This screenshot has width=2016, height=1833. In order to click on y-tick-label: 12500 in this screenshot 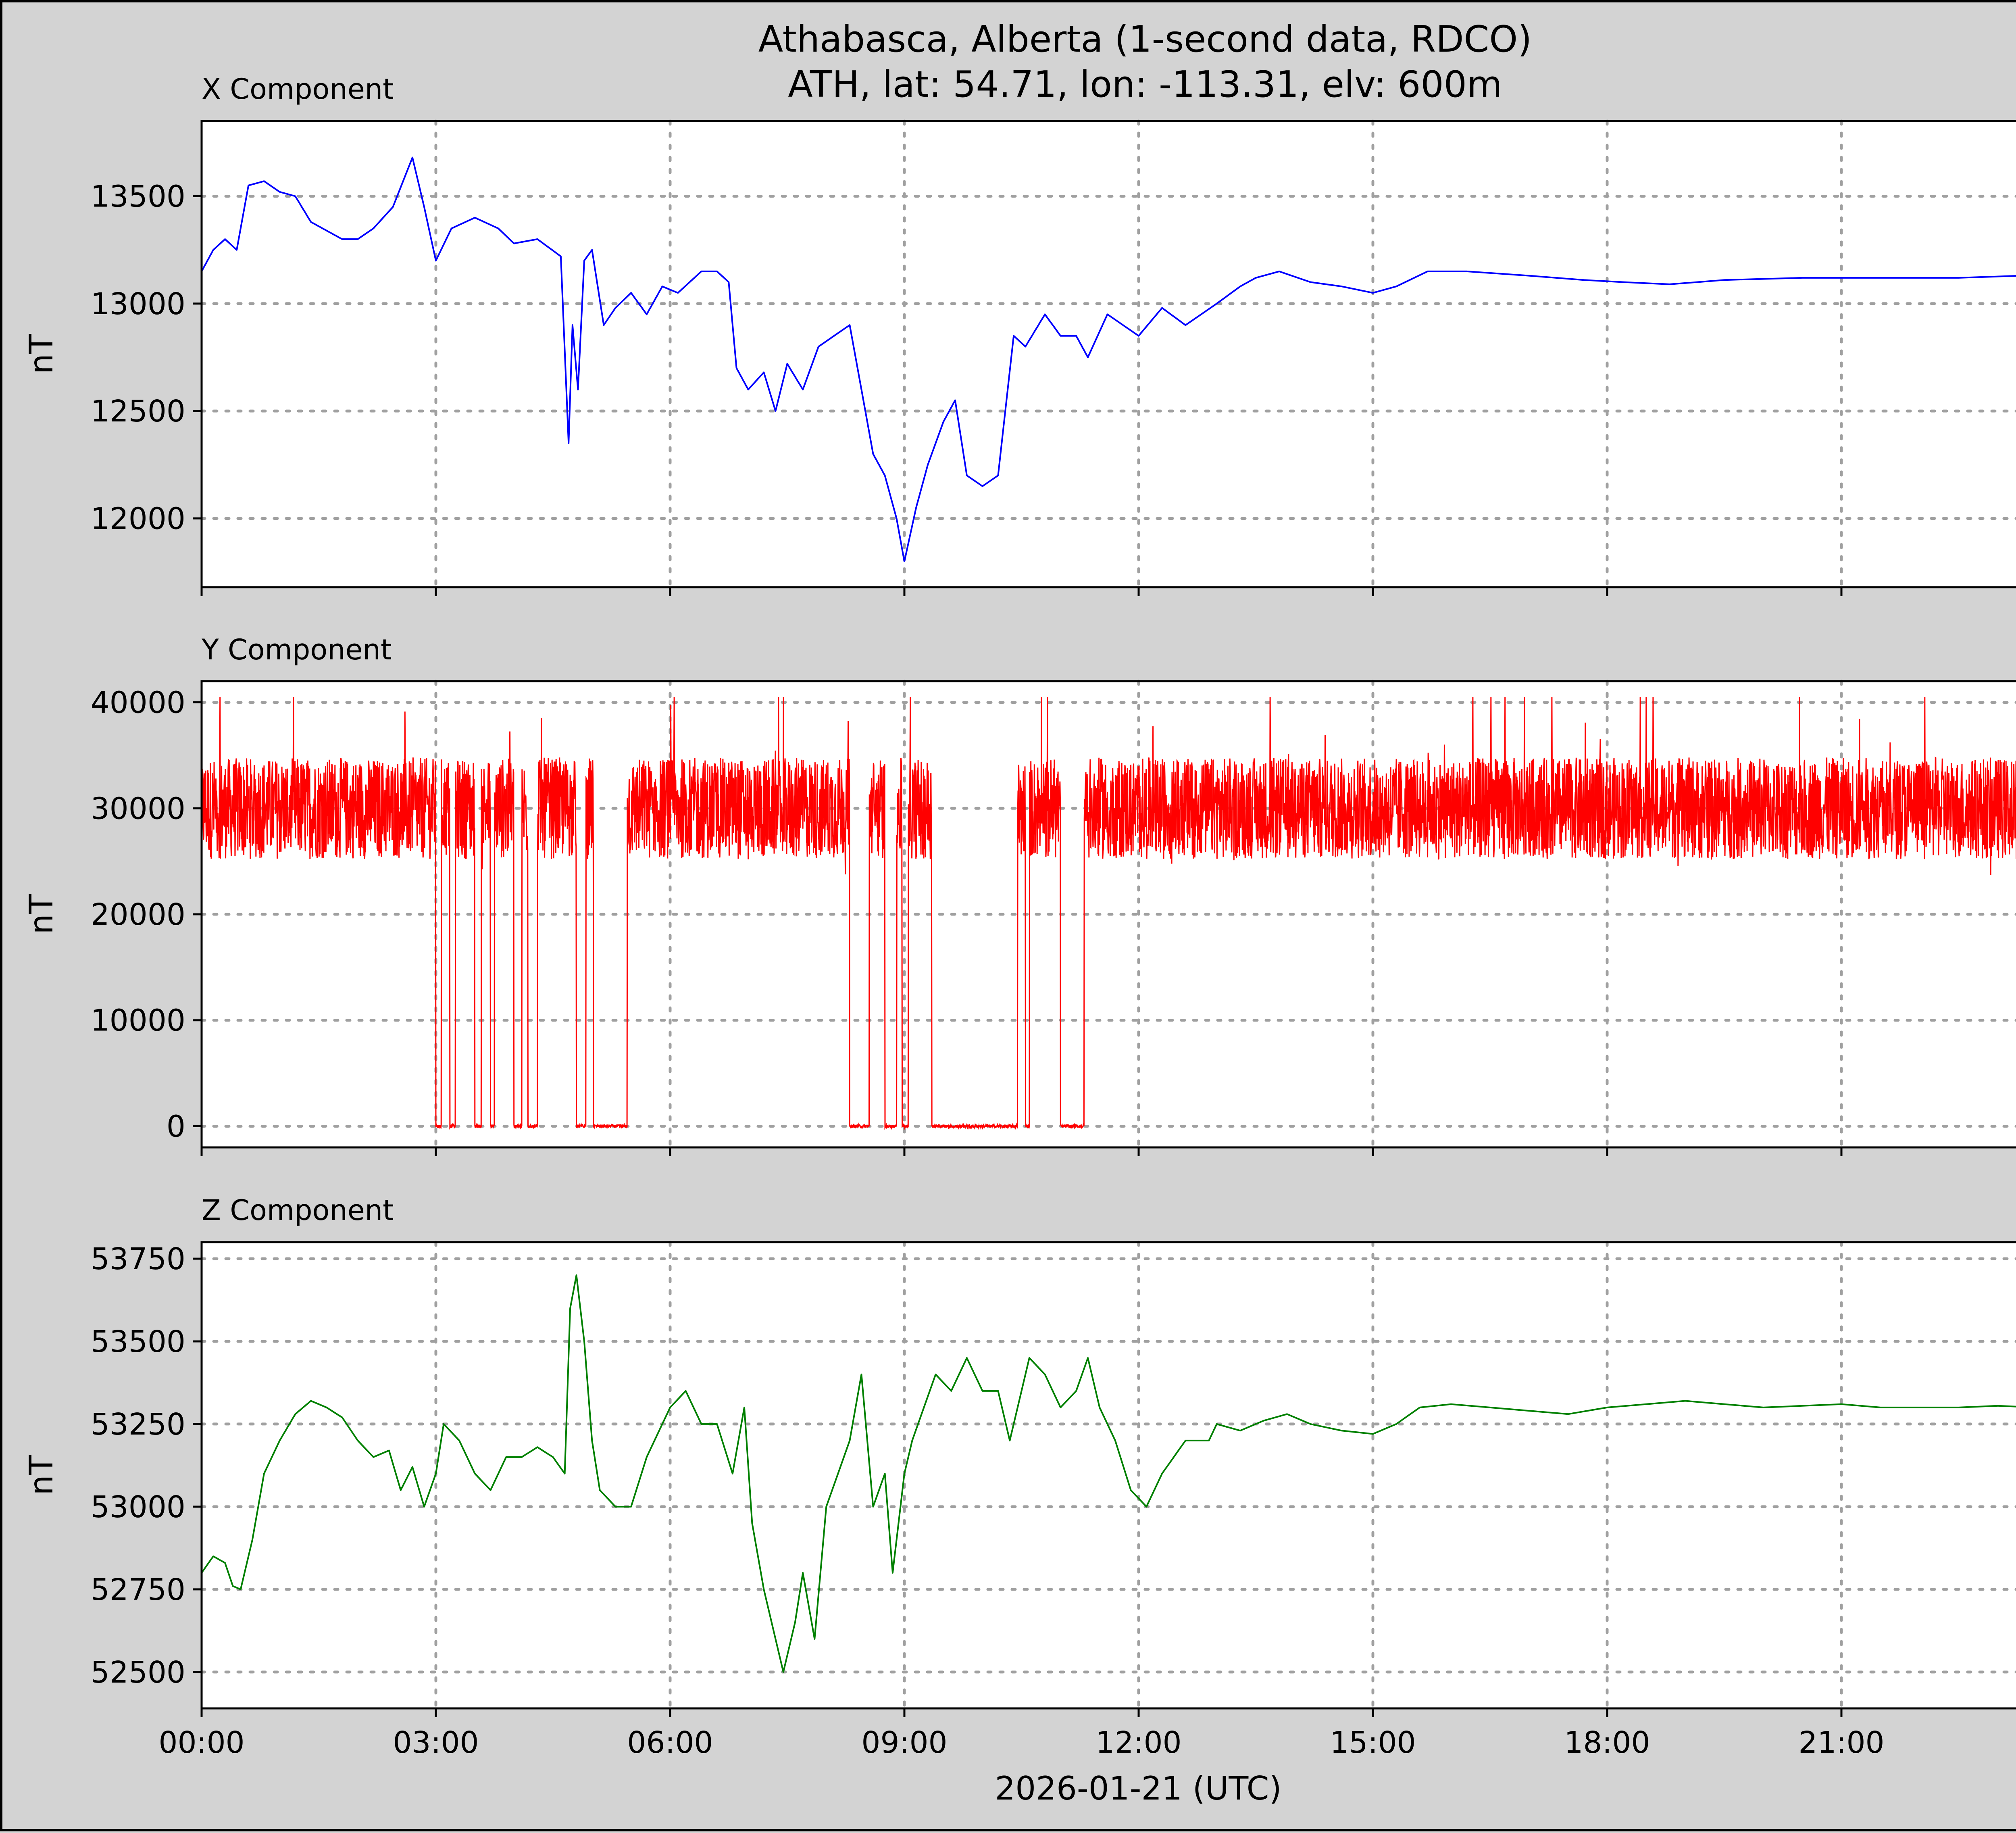, I will do `click(138, 411)`.